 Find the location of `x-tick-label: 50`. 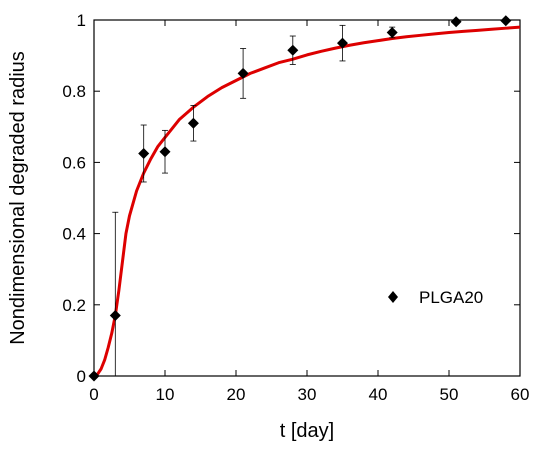

x-tick-label: 50 is located at coordinates (449, 394).